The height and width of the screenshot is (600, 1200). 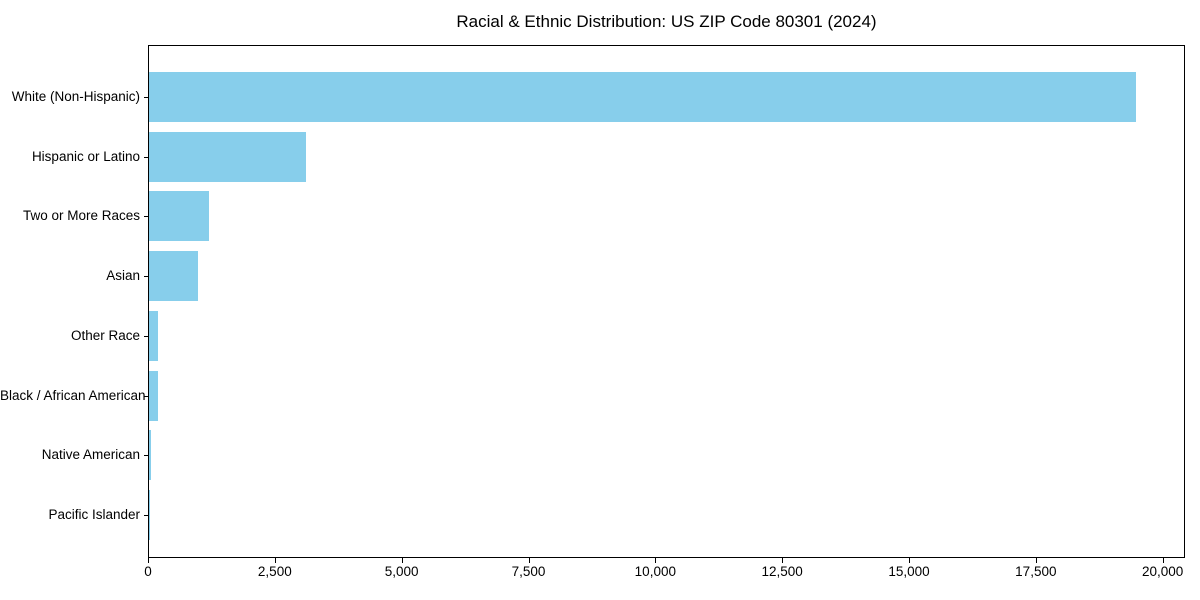 What do you see at coordinates (73, 395) in the screenshot?
I see `y-tick-label: Black / African American` at bounding box center [73, 395].